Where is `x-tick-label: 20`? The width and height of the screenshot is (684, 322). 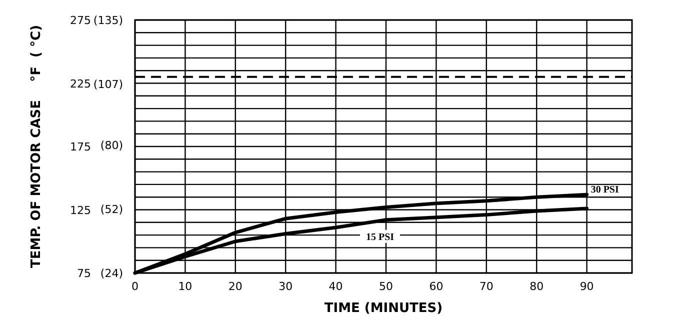 x-tick-label: 20 is located at coordinates (235, 286).